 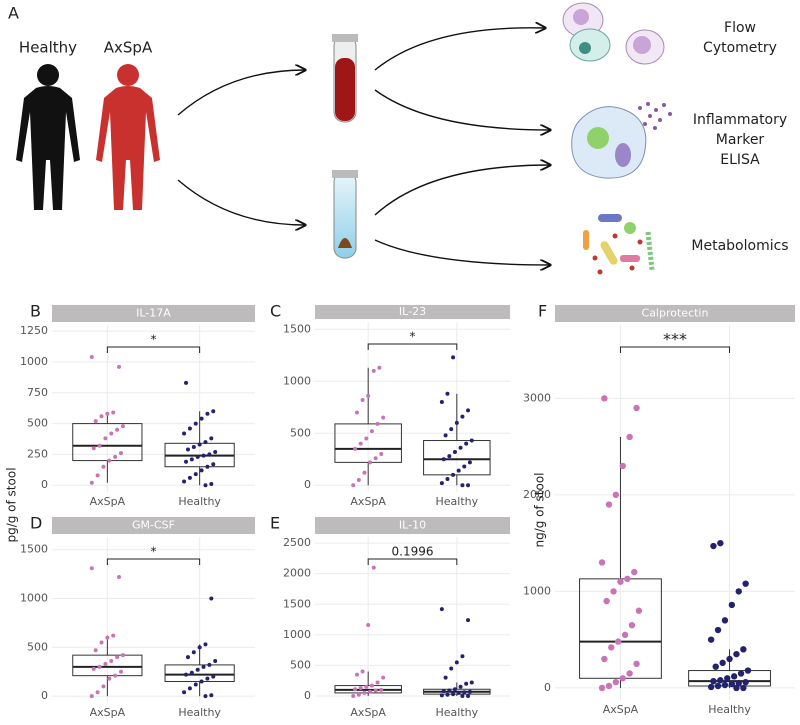 What do you see at coordinates (128, 137) in the screenshot?
I see `silhouette-axspa` at bounding box center [128, 137].